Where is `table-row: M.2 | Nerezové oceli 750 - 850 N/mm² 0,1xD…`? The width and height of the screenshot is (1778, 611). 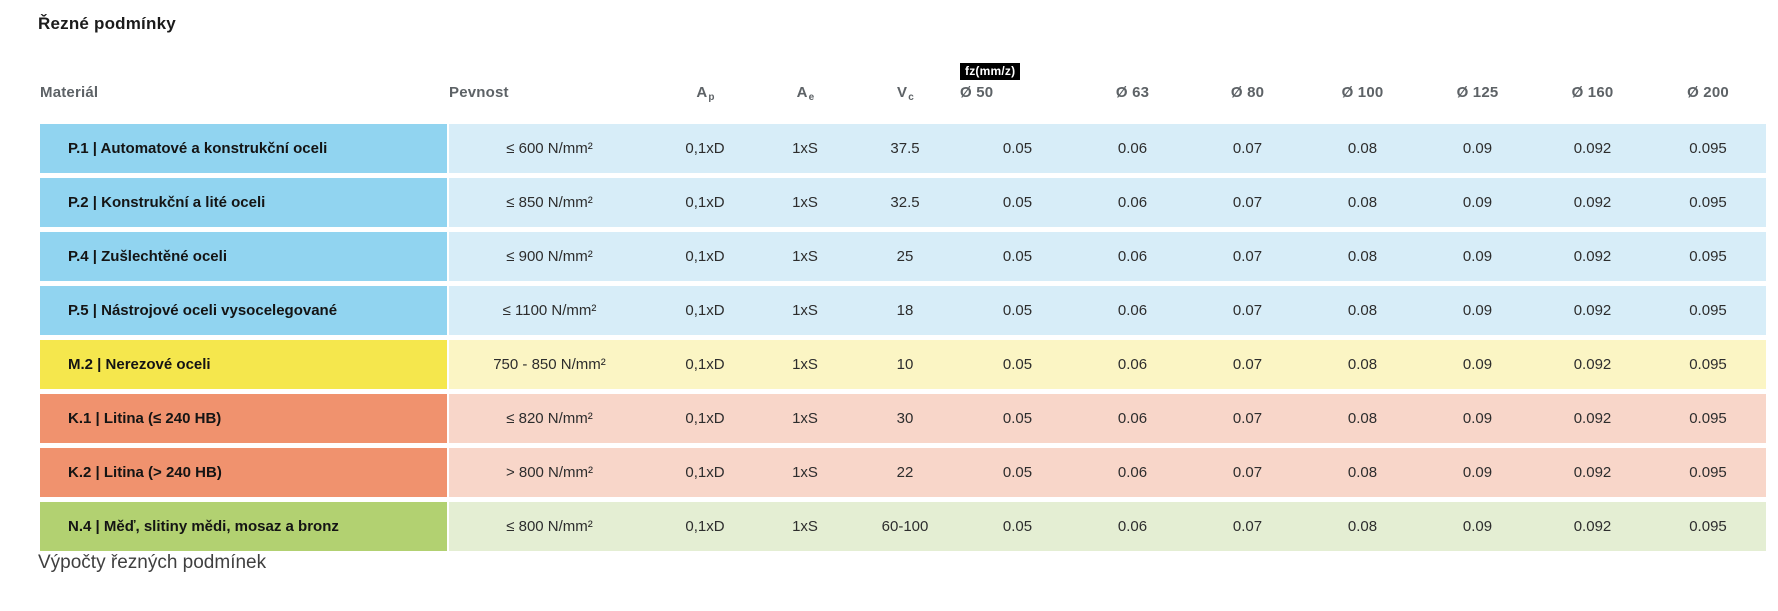 table-row: M.2 | Nerezové oceli 750 - 850 N/mm² 0,1xD… is located at coordinates (903, 364).